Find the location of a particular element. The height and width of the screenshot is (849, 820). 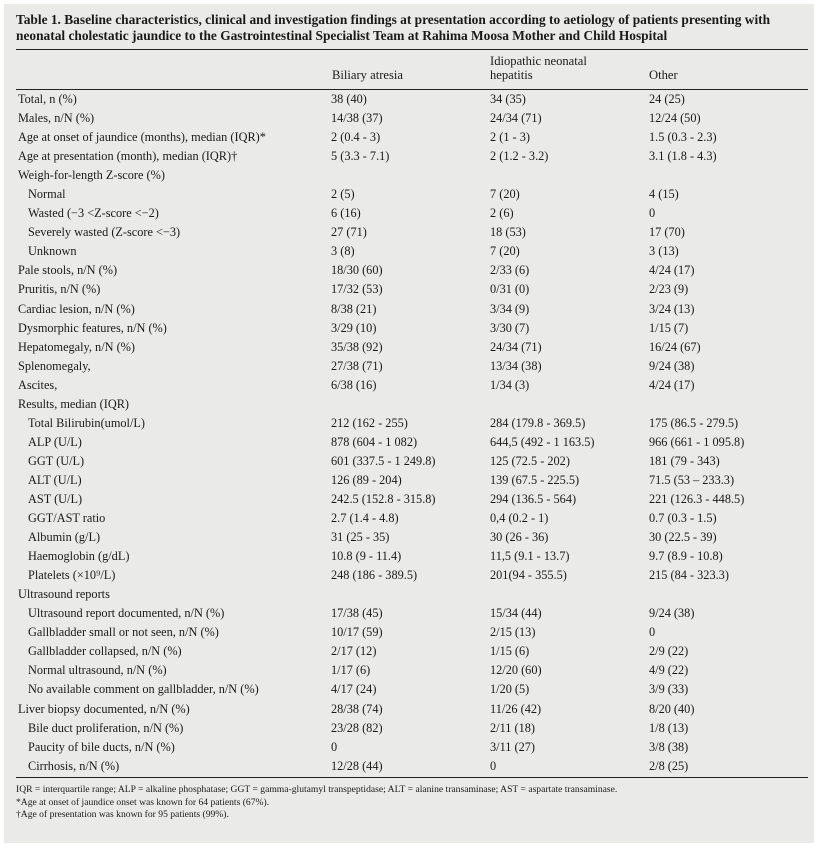

cell-biliary-atresia: 4/17 (24) is located at coordinates (354, 689).